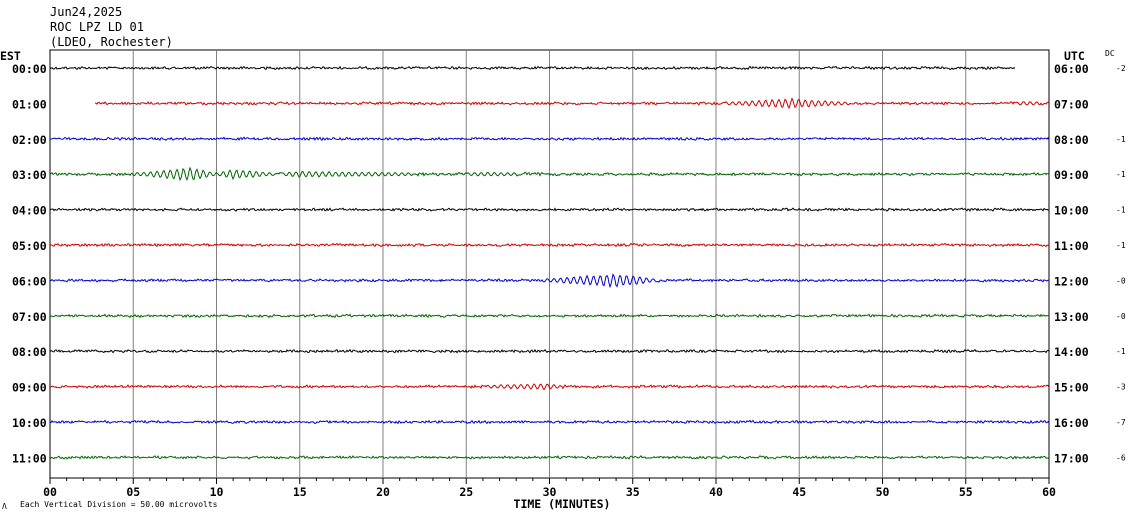 This screenshot has height=519, width=1130. Describe the element at coordinates (29, 211) in the screenshot. I see `est-label-0400: 04:00` at that location.